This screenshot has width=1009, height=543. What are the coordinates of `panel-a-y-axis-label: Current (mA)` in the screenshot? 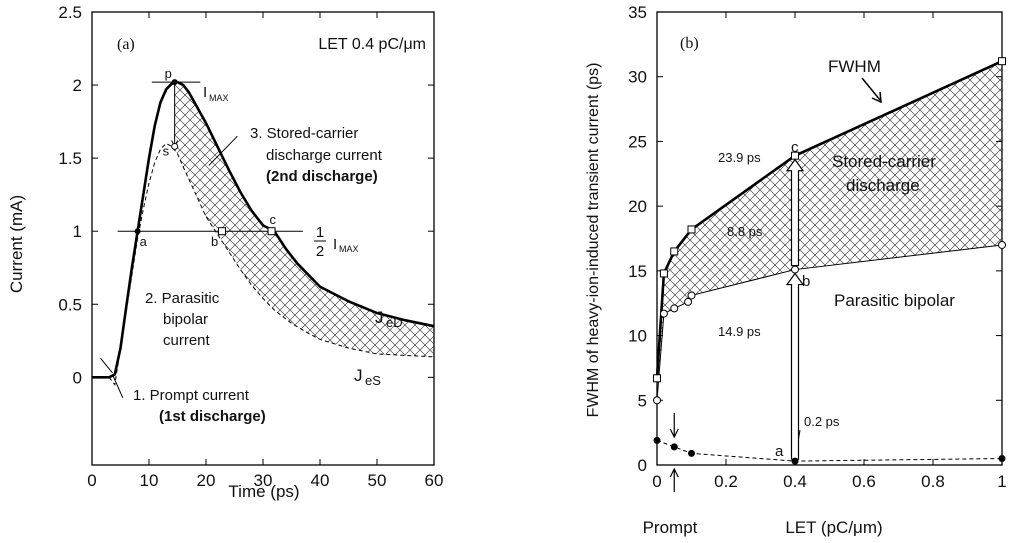 It's located at (16, 244).